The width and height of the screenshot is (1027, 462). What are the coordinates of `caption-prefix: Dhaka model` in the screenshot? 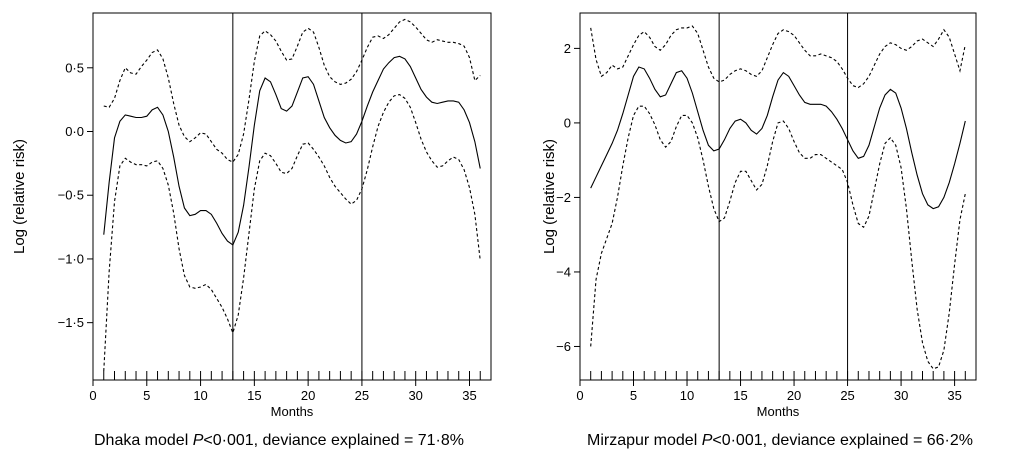 It's located at (143, 440).